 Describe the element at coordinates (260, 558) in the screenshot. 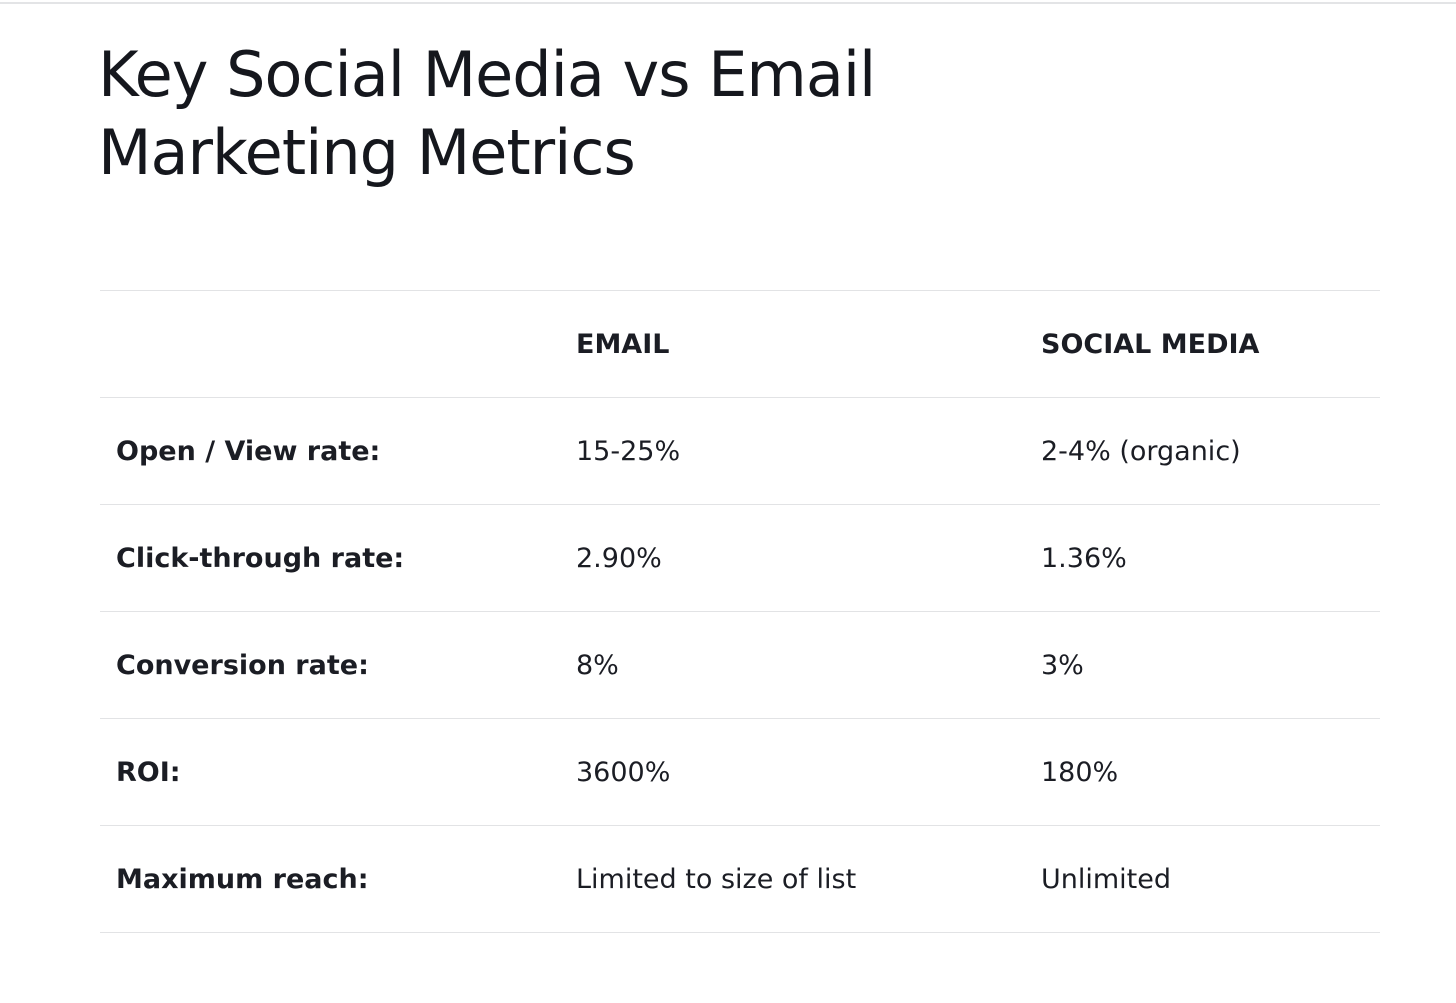

I see `metric-label: Click-through rate:` at that location.